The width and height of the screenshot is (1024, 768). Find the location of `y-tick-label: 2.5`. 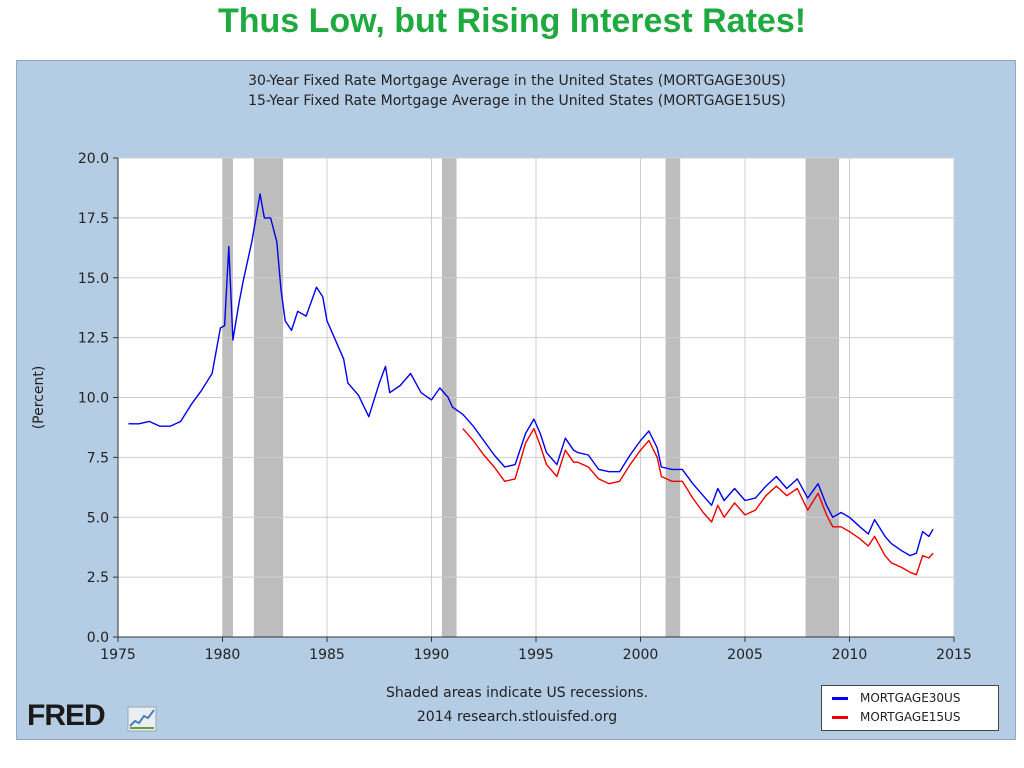

y-tick-label: 2.5 is located at coordinates (98, 578).